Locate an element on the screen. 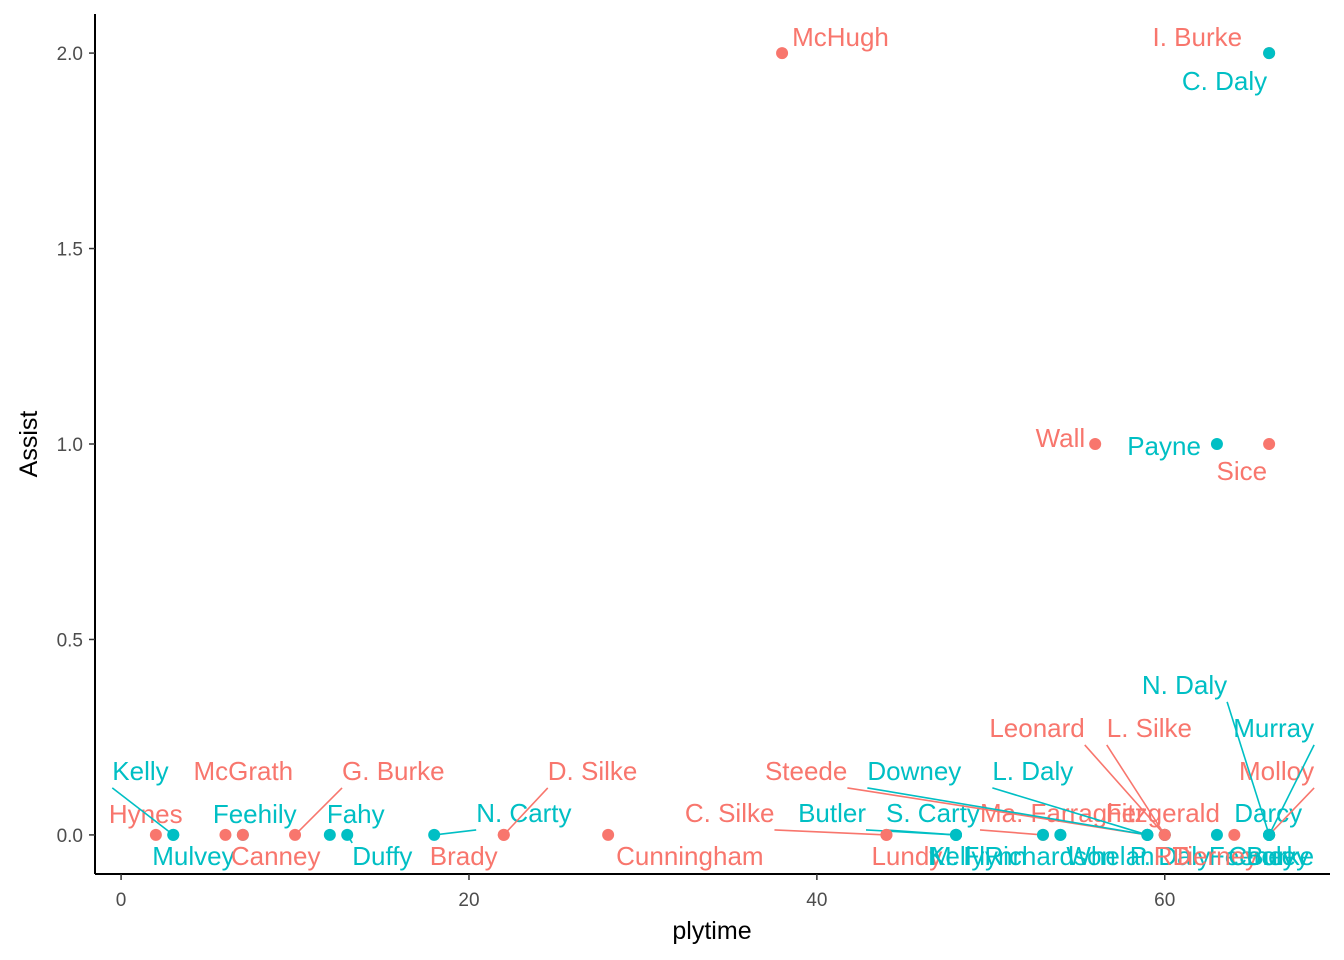 This screenshot has height=960, width=1344. point-label-steede: Steede is located at coordinates (806, 771).